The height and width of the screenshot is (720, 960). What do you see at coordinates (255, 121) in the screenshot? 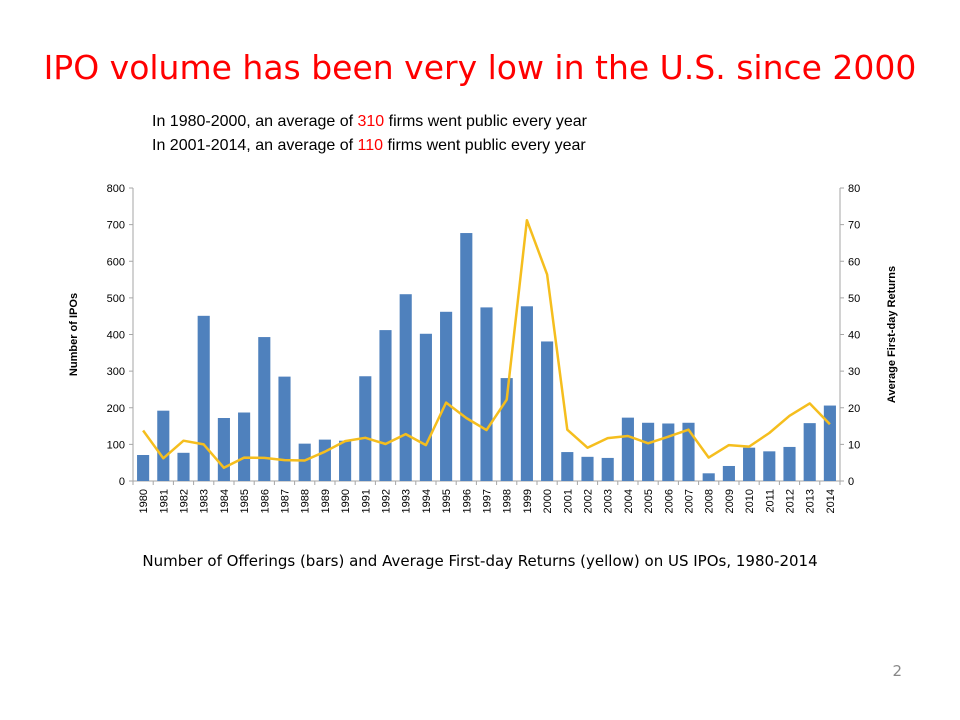
I see `subtitle-text: In 1980-2000, an average of` at bounding box center [255, 121].